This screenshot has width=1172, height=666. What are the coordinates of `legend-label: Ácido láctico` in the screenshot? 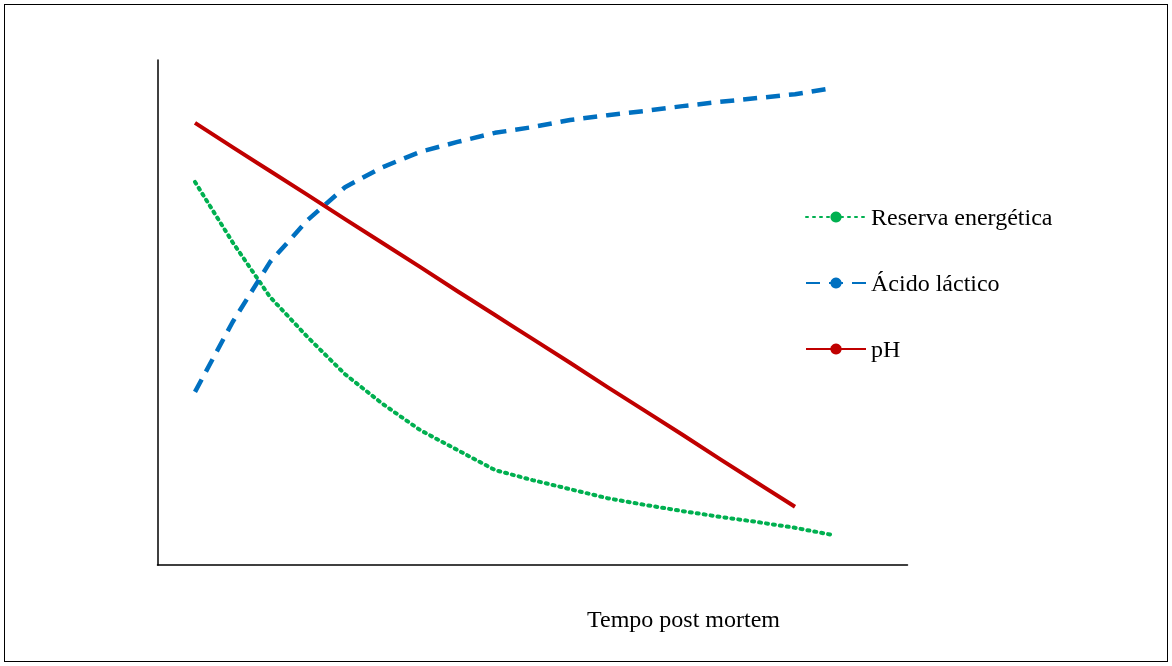 It's located at (935, 283).